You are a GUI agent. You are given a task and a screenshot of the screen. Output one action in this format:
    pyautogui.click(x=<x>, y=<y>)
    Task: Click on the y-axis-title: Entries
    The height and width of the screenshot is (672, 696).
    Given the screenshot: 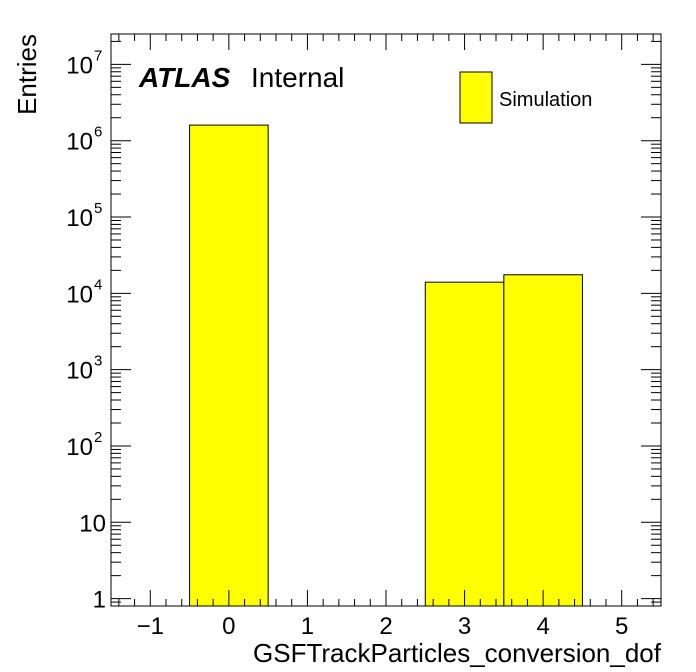 What is the action you would take?
    pyautogui.click(x=27, y=74)
    